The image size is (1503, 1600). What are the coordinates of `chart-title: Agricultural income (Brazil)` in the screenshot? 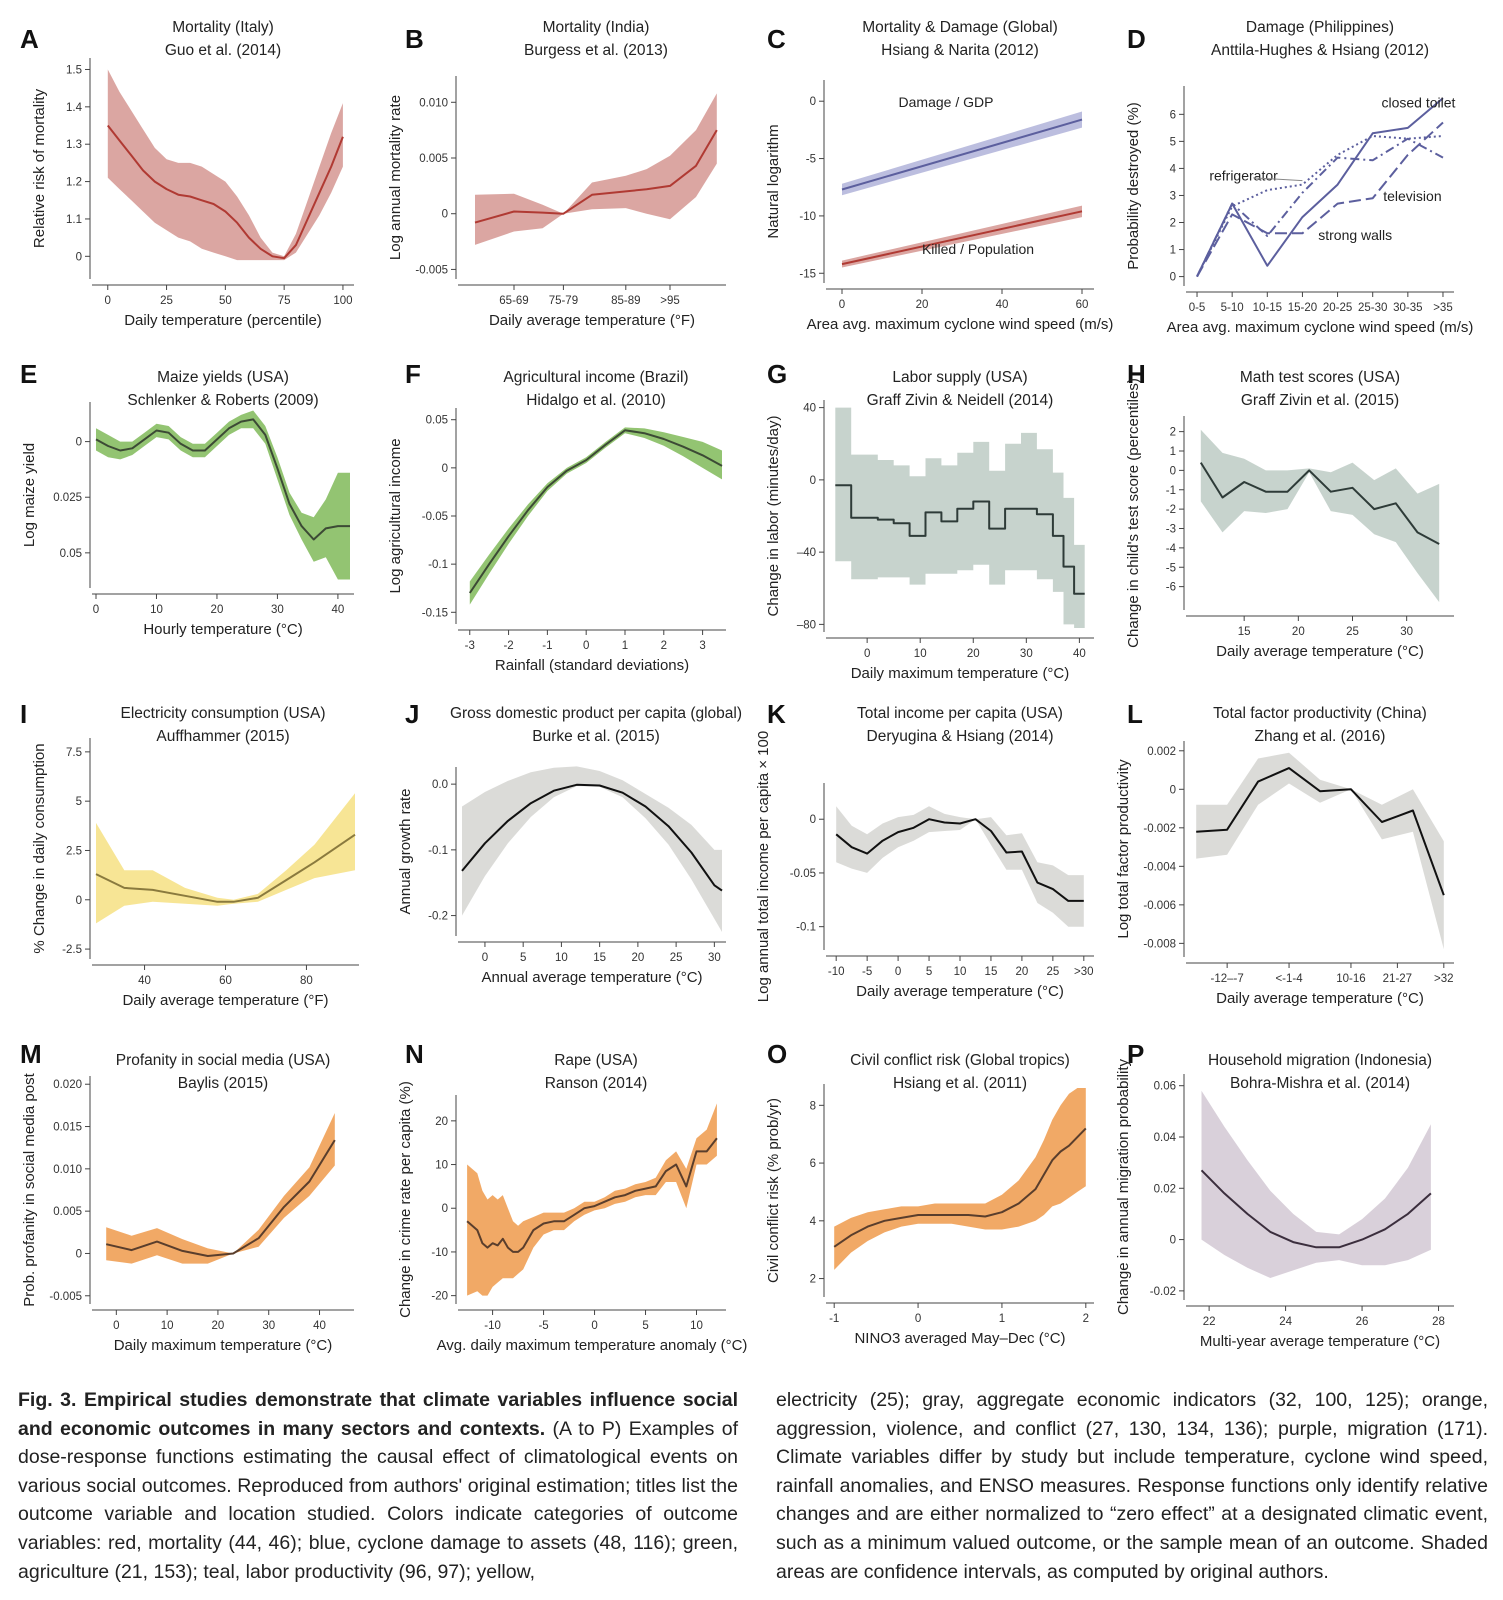 It's located at (595, 377).